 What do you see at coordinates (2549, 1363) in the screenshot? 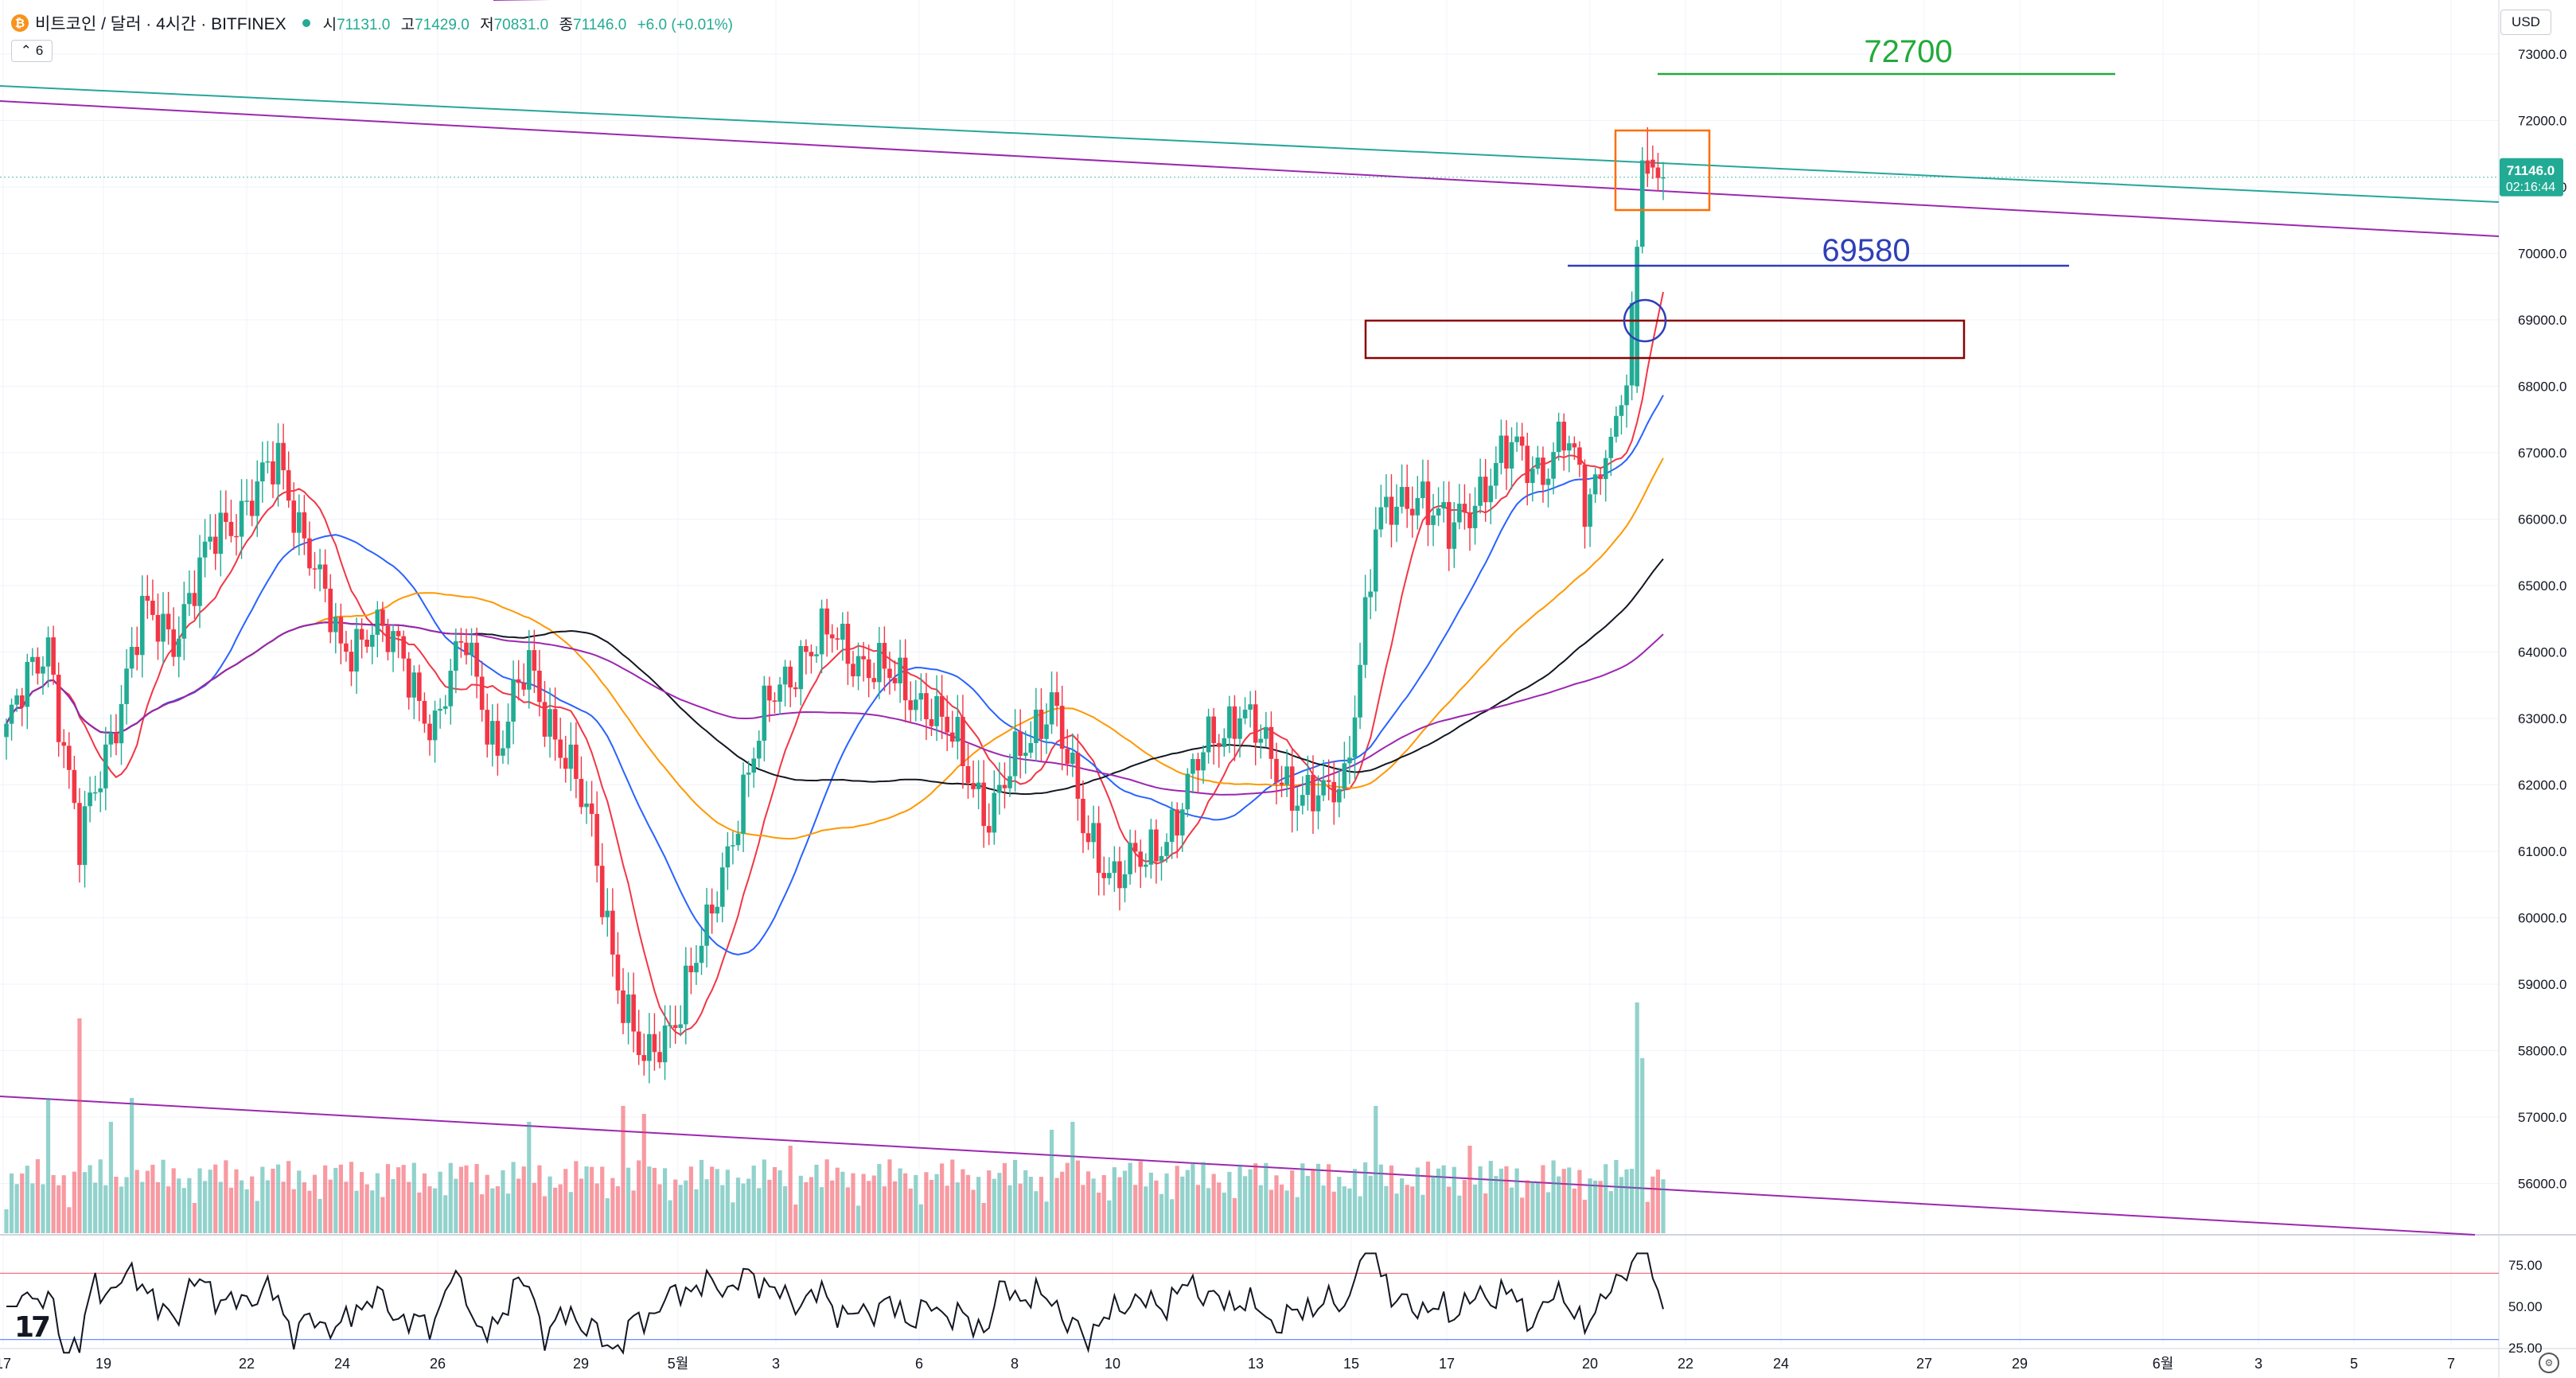
I see `gear-icon: ⚙` at bounding box center [2549, 1363].